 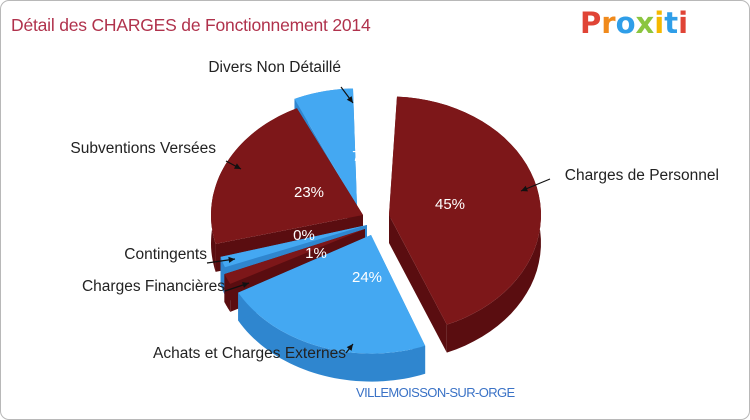 I want to click on pct-contingents: 0%, so click(x=304, y=235).